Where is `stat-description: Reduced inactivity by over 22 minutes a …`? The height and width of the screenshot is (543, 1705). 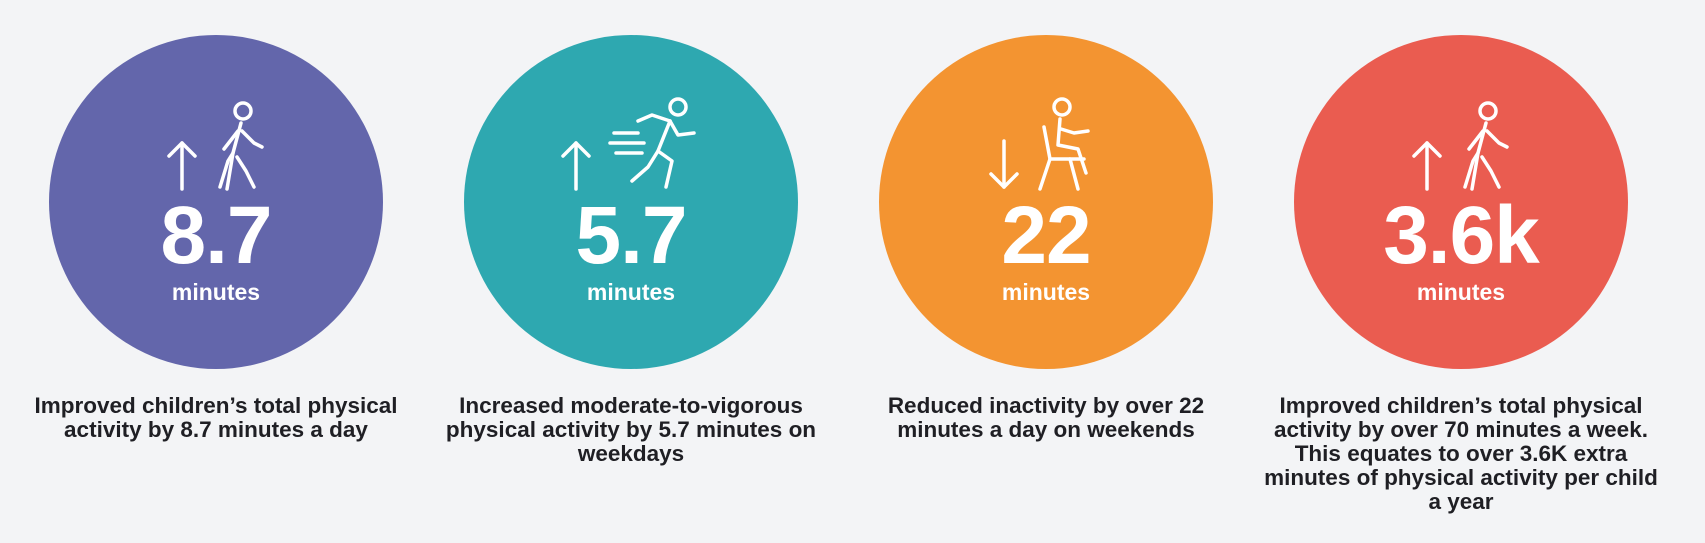
stat-description: Reduced inactivity by over 22 minutes a … is located at coordinates (1046, 417).